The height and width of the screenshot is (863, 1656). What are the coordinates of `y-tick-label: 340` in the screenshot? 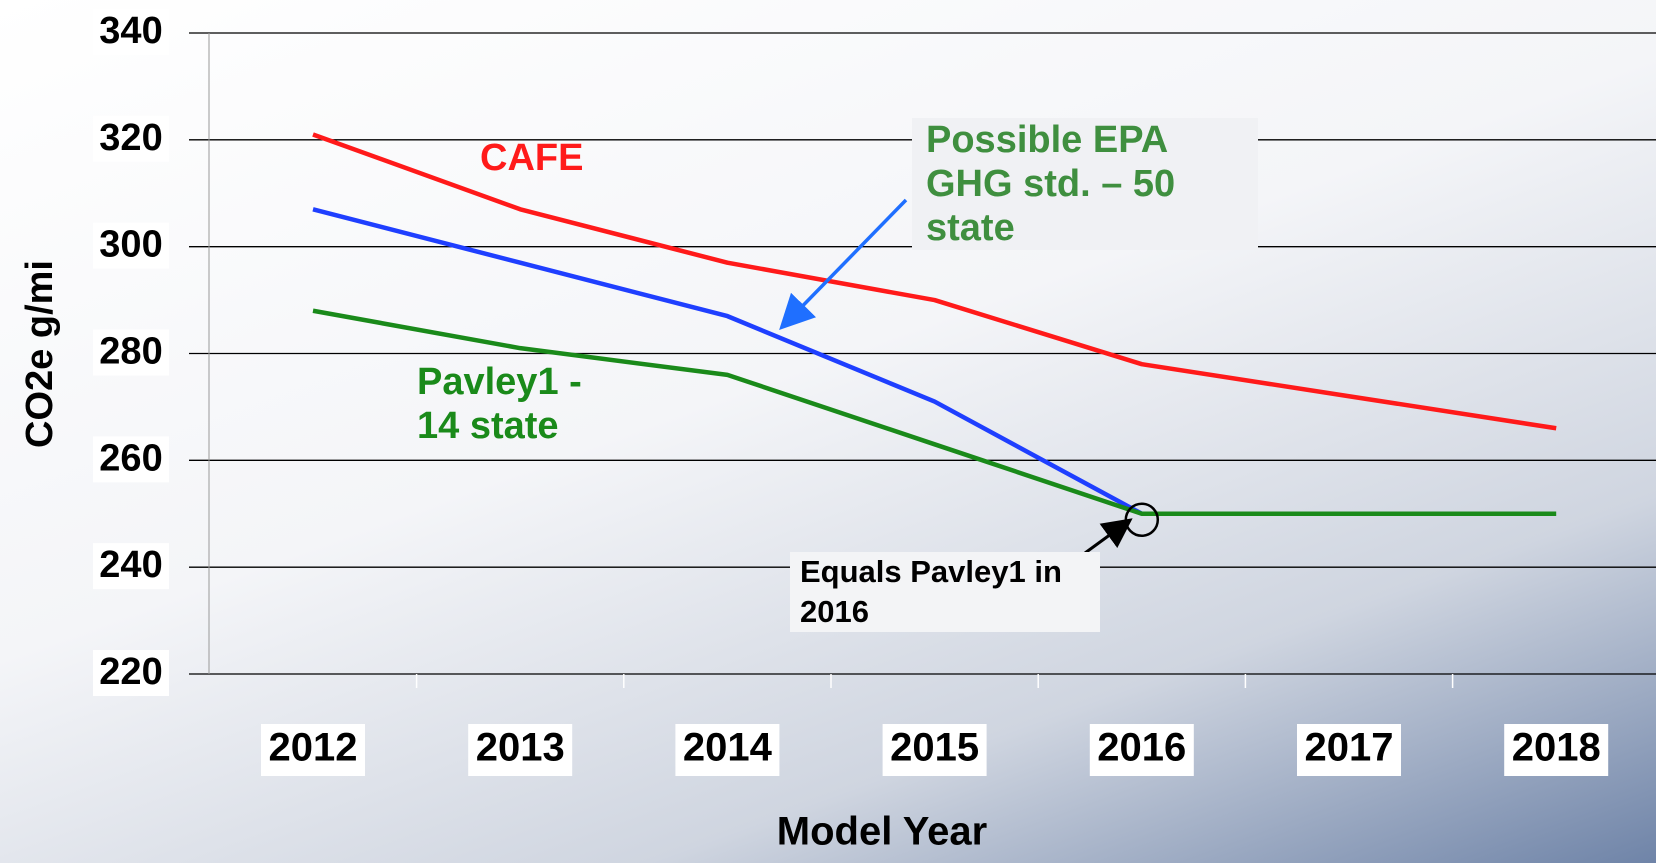 It's located at (130, 31).